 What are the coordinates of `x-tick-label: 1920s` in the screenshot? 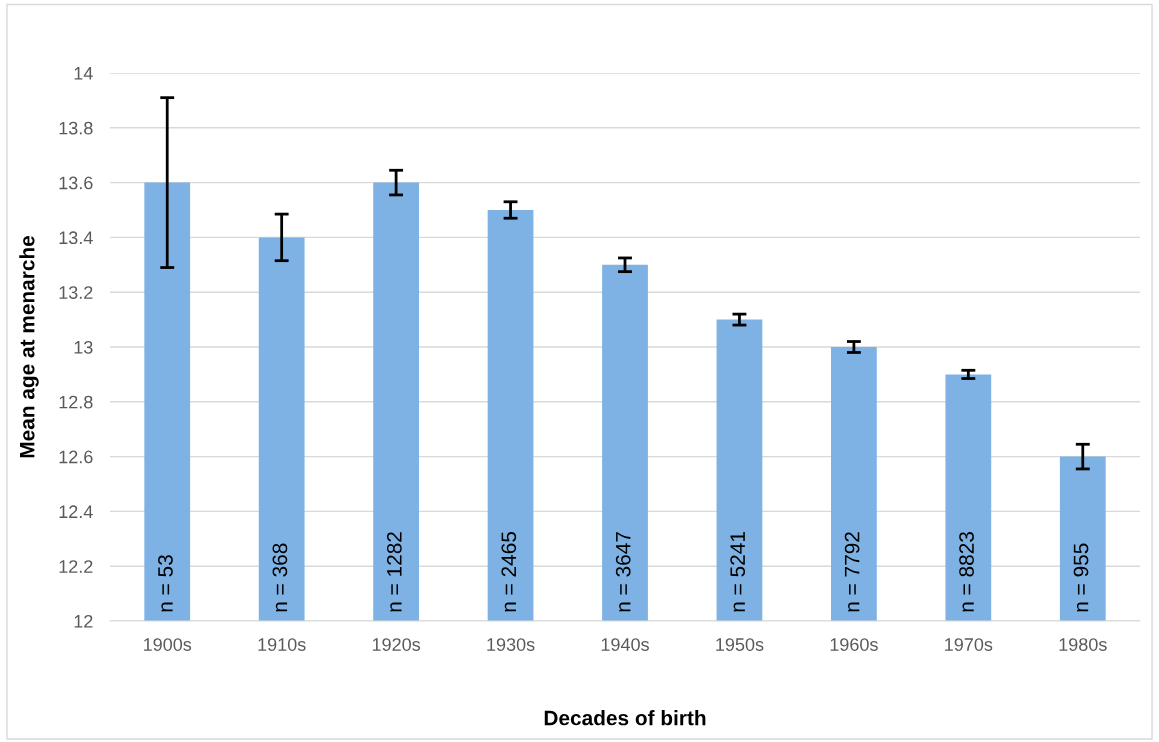 It's located at (396, 644).